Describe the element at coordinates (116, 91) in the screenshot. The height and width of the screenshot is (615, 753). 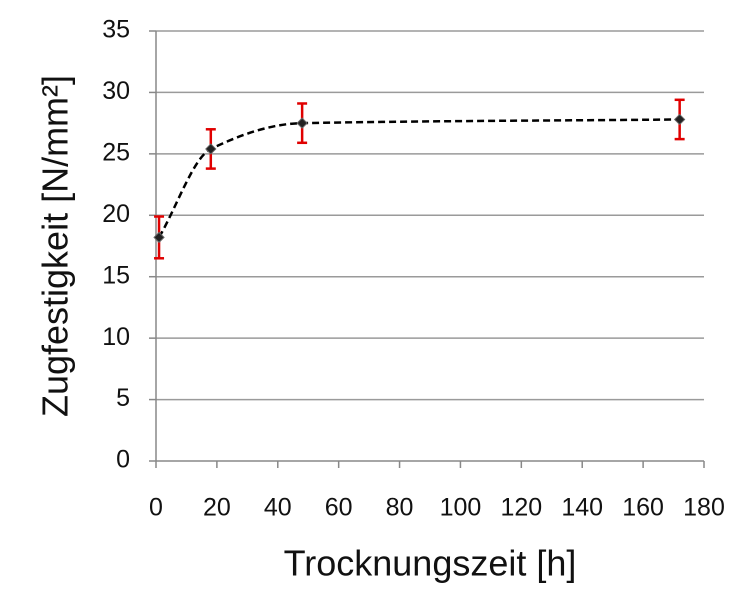
I see `y-tick-label: 30` at that location.